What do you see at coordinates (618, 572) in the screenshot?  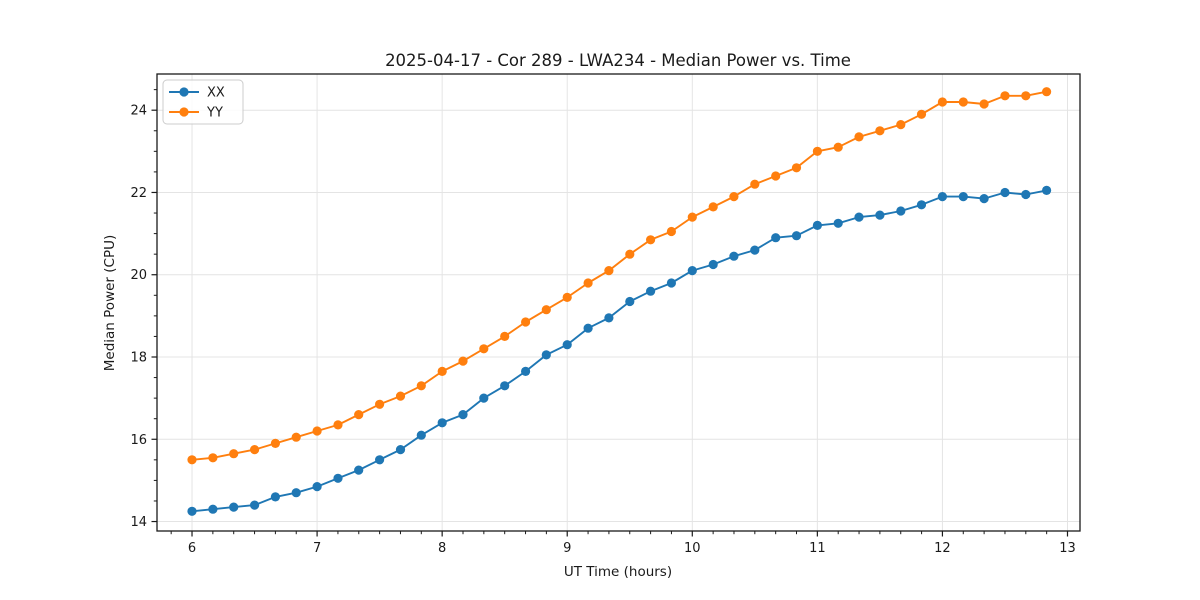 I see `x-axis-label: UT Time (hours)` at bounding box center [618, 572].